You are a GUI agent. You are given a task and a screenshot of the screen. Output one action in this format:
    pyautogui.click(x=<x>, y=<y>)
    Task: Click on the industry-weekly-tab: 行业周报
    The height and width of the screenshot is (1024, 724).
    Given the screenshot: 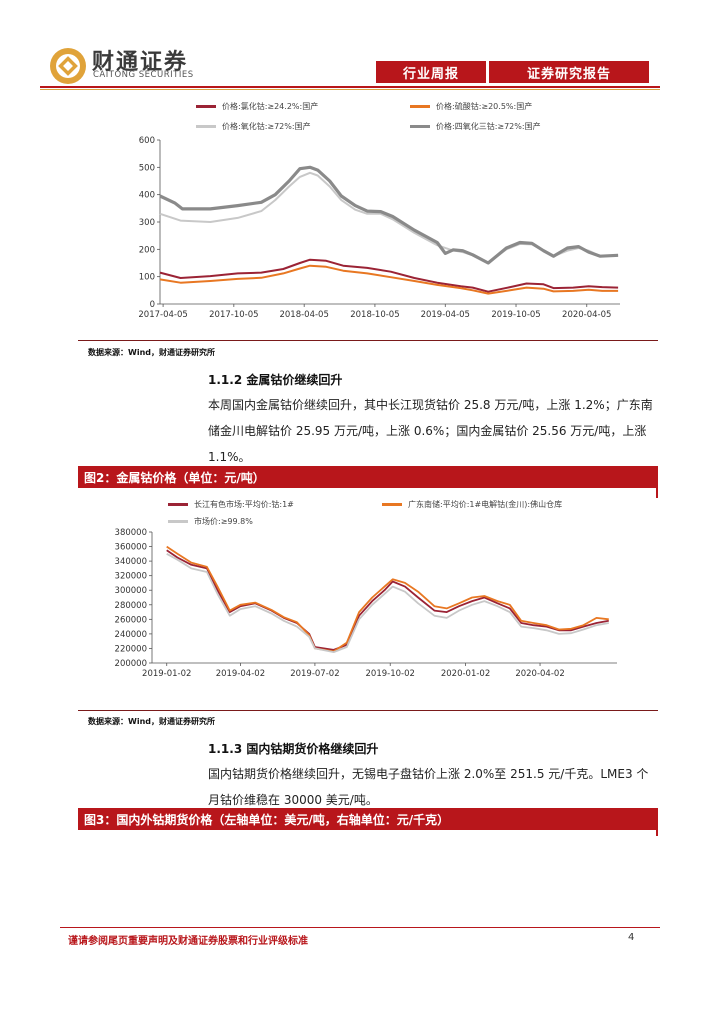 What is the action you would take?
    pyautogui.click(x=431, y=72)
    